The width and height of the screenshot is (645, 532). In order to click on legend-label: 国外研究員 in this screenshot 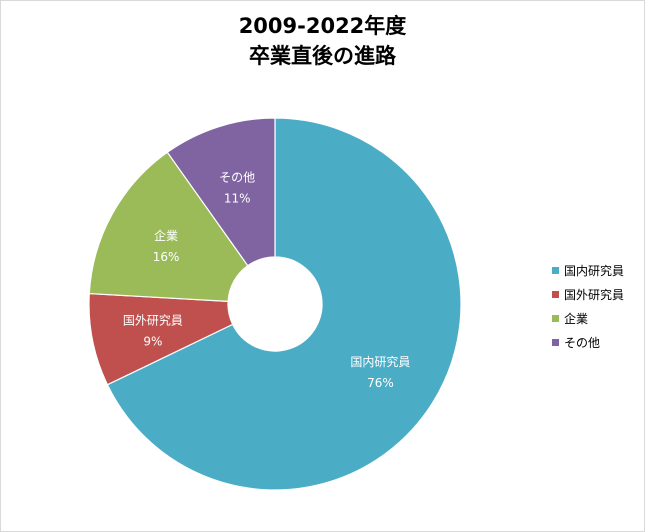, I will do `click(594, 294)`.